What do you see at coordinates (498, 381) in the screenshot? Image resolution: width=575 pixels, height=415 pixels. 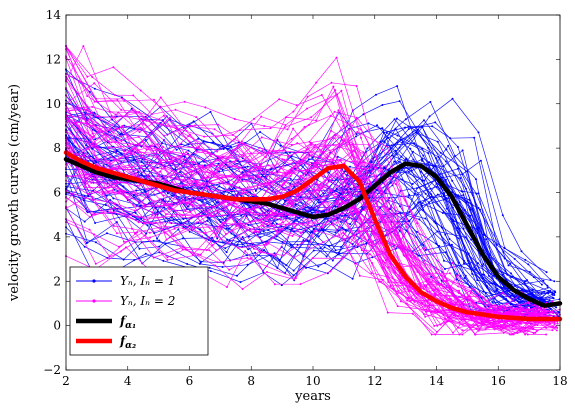 I see `x-tick-label: 16` at bounding box center [498, 381].